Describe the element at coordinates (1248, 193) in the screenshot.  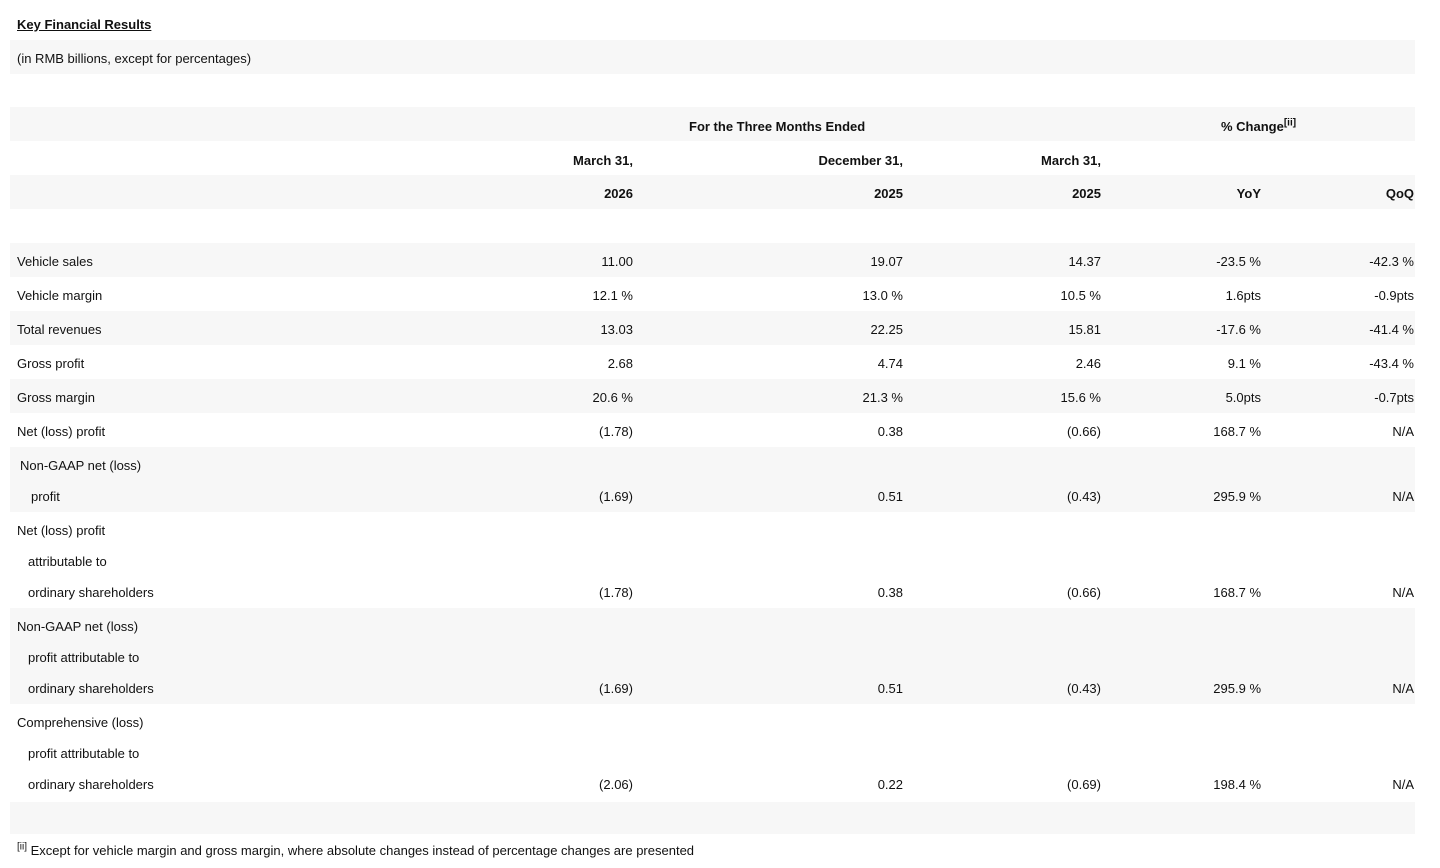
I see `yoy-header: YoY` at that location.